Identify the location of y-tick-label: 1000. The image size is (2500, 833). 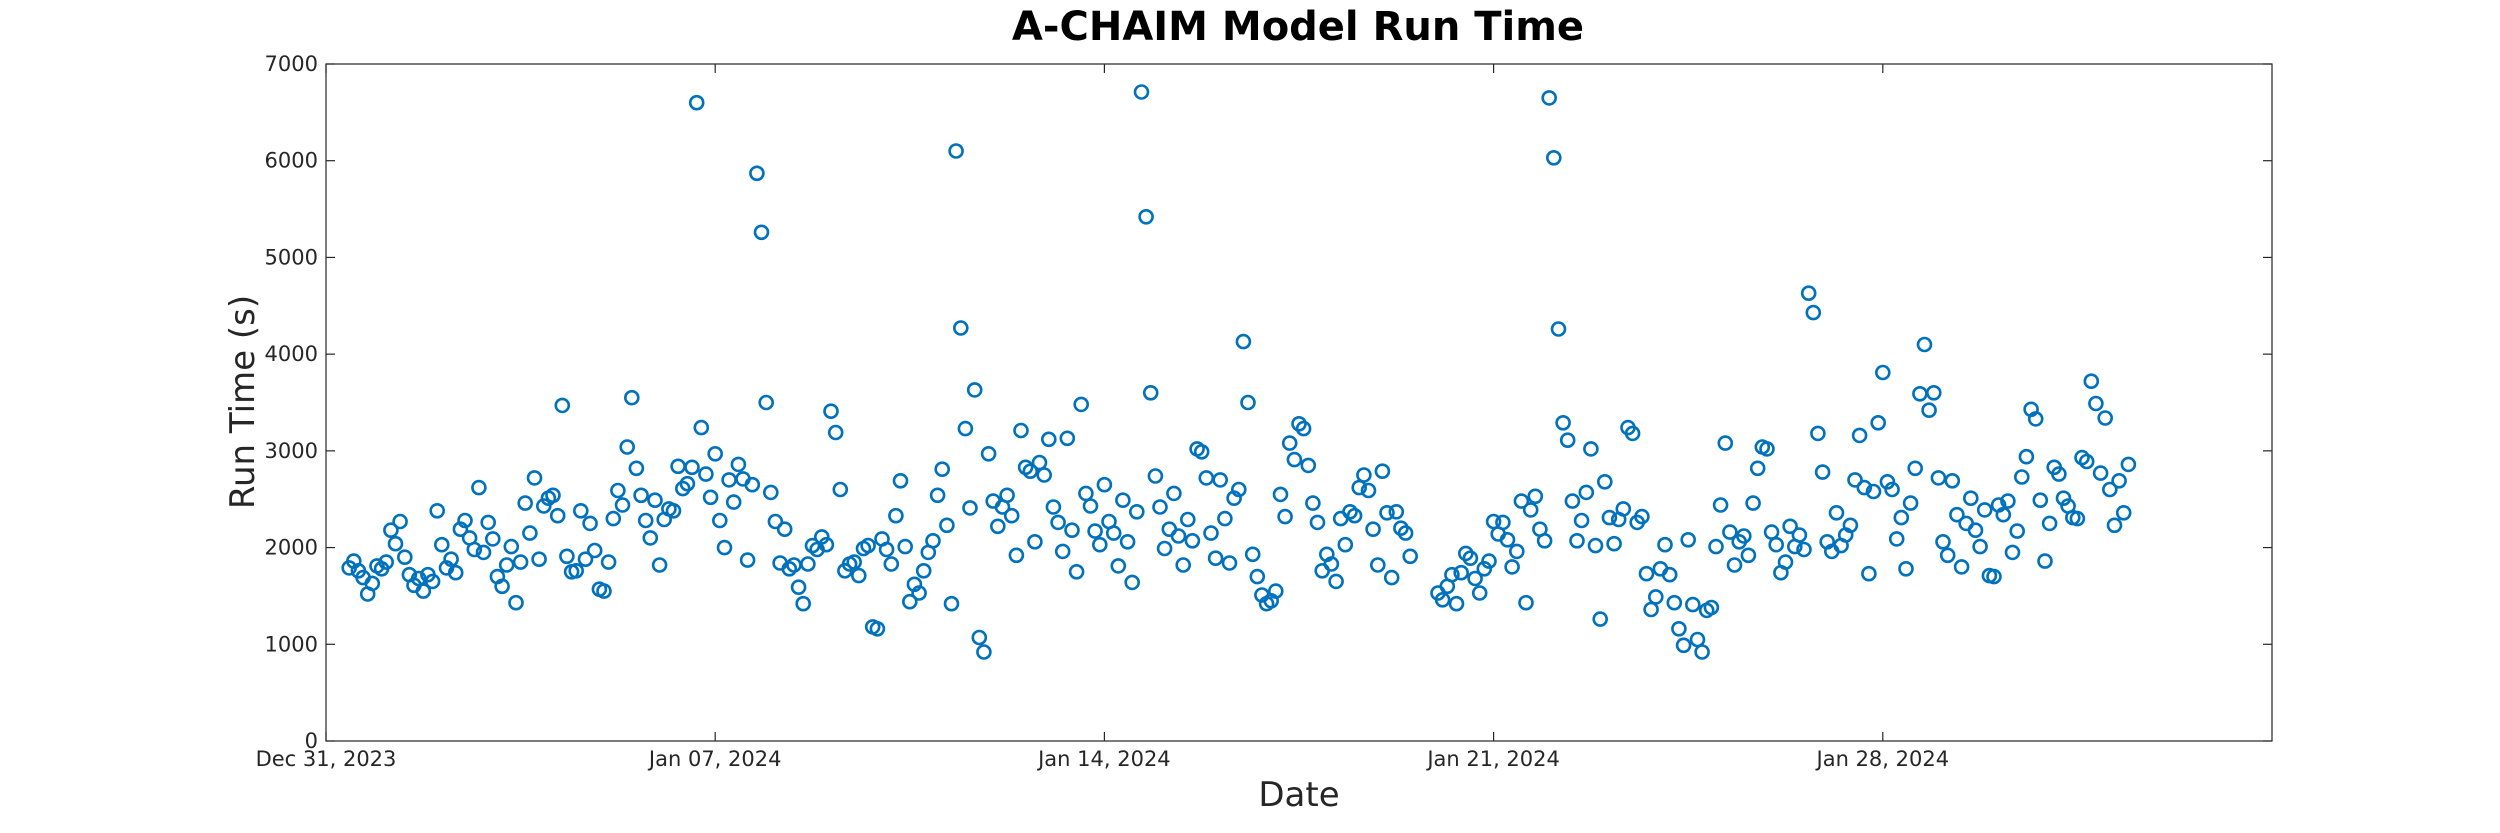
(291, 644).